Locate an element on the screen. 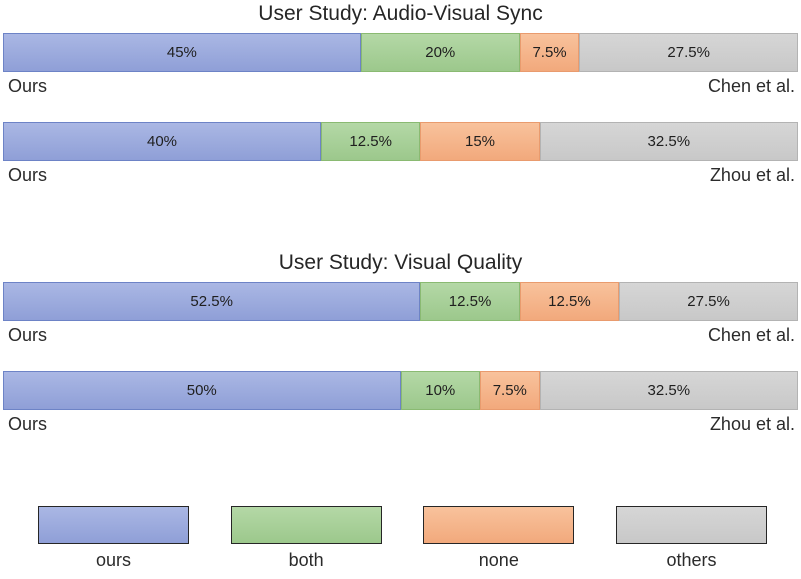 This screenshot has height=579, width=801. stacked-bar: 50% 10% 7.5% 32.5% is located at coordinates (400, 390).